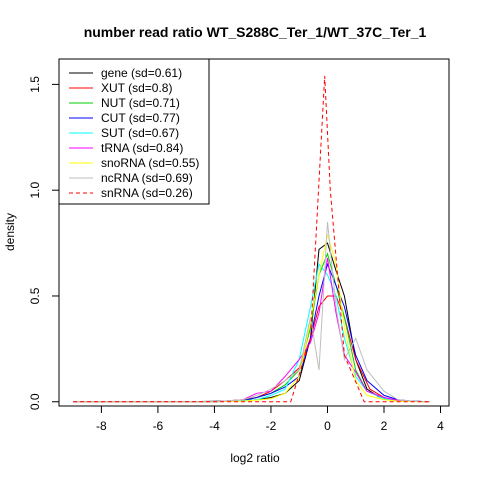 This screenshot has height=480, width=480. I want to click on x-axis: -8 -6 -4 -2 0 2 4, so click(270, 419).